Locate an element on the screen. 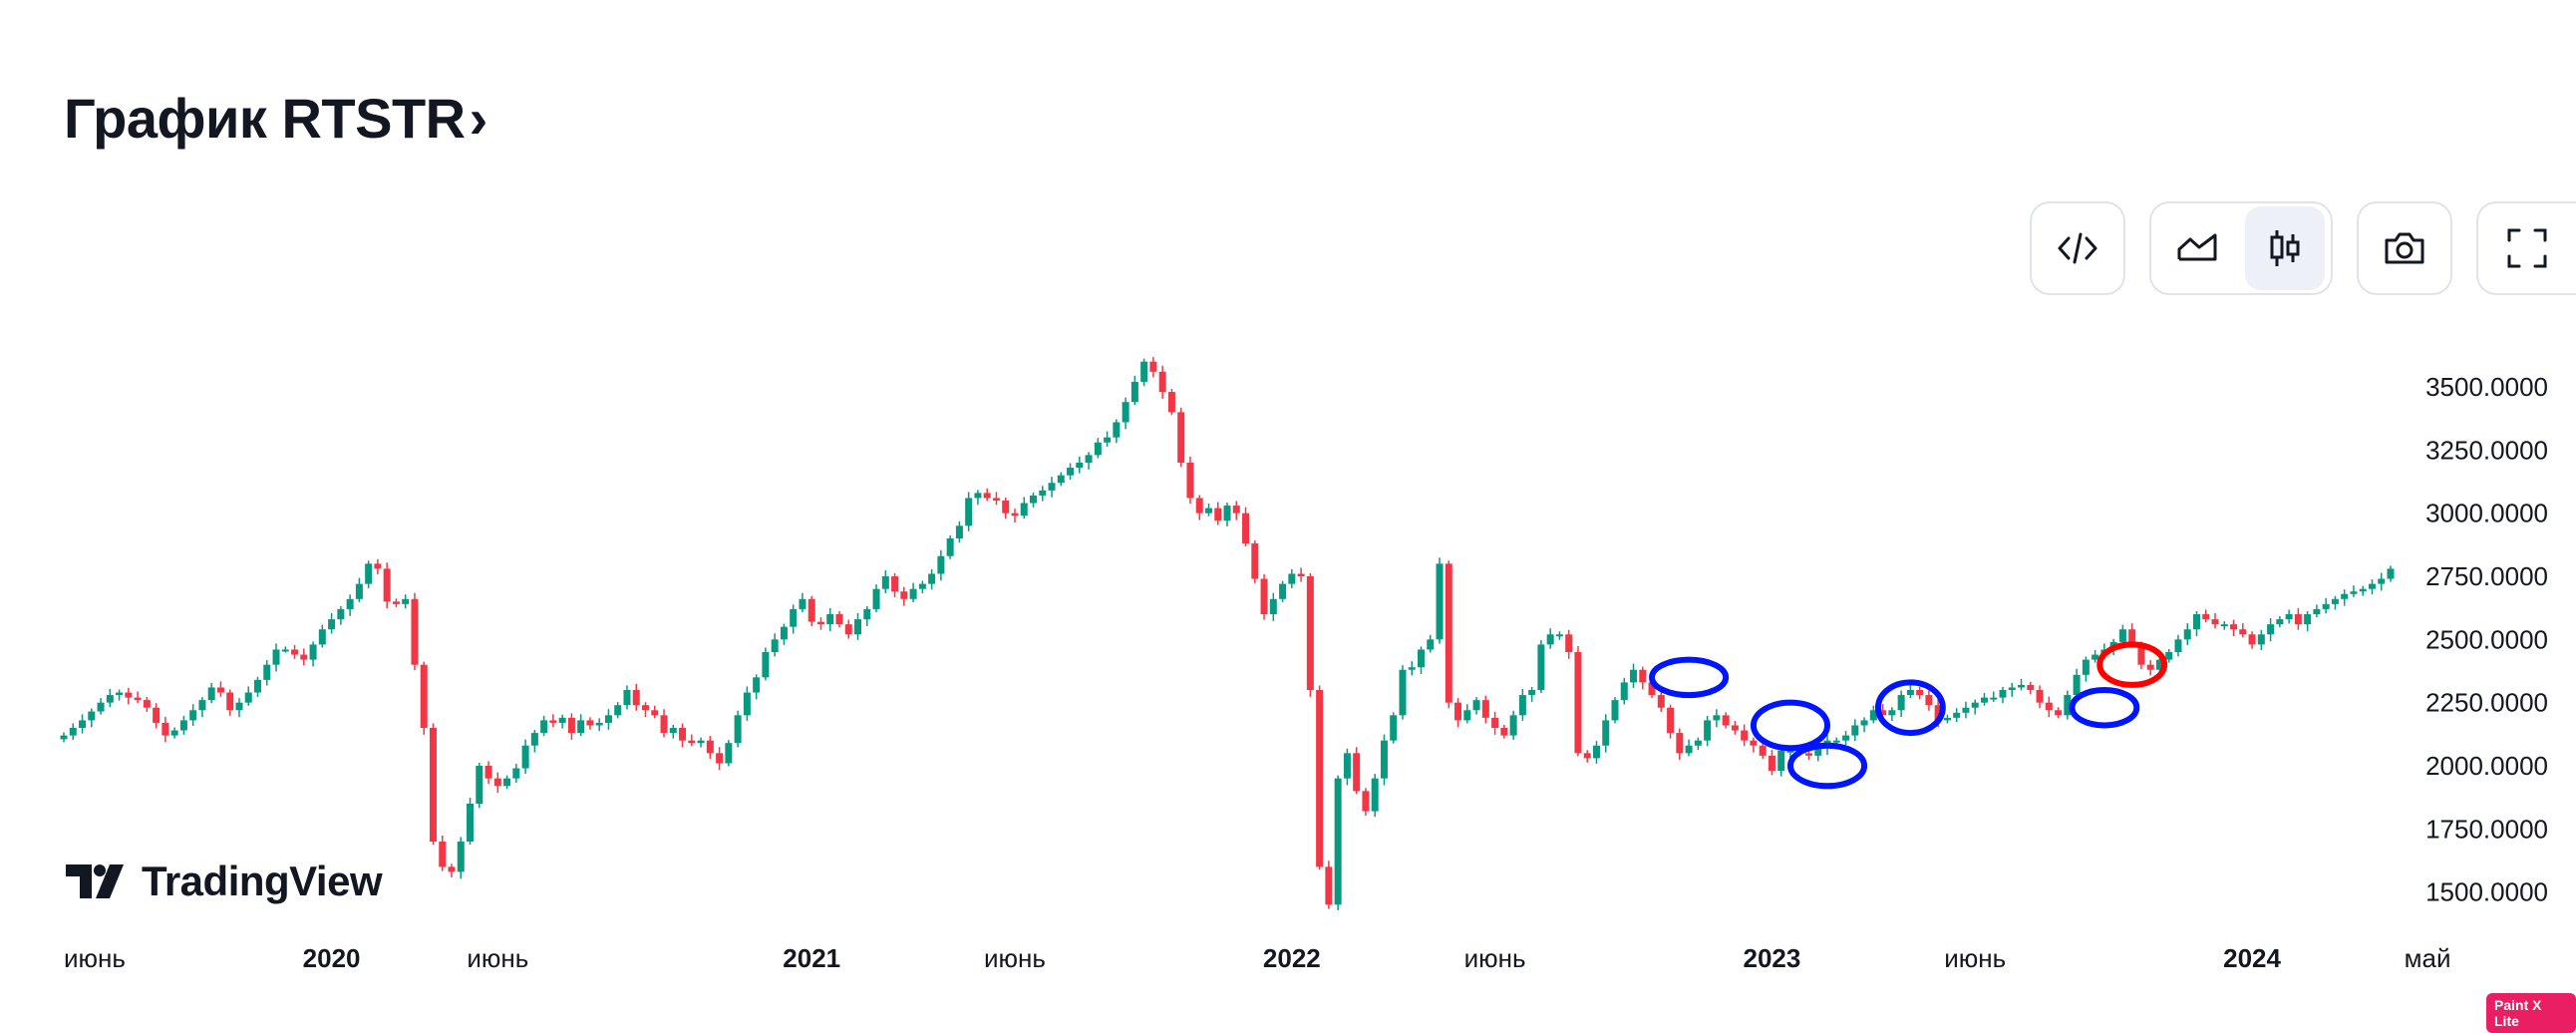  y-tick-label: 3000.0000 is located at coordinates (2486, 513).